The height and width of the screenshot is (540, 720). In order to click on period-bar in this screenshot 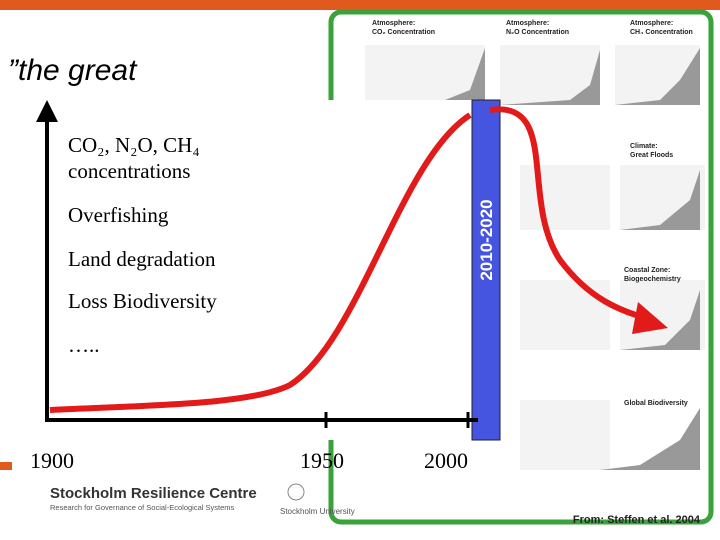, I will do `click(486, 270)`.